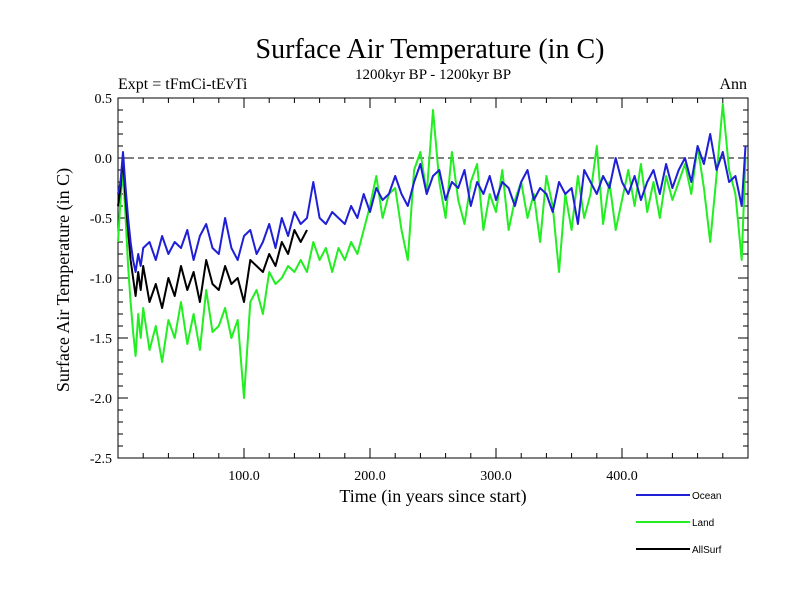  I want to click on x-tick-label: 200.0, so click(370, 476).